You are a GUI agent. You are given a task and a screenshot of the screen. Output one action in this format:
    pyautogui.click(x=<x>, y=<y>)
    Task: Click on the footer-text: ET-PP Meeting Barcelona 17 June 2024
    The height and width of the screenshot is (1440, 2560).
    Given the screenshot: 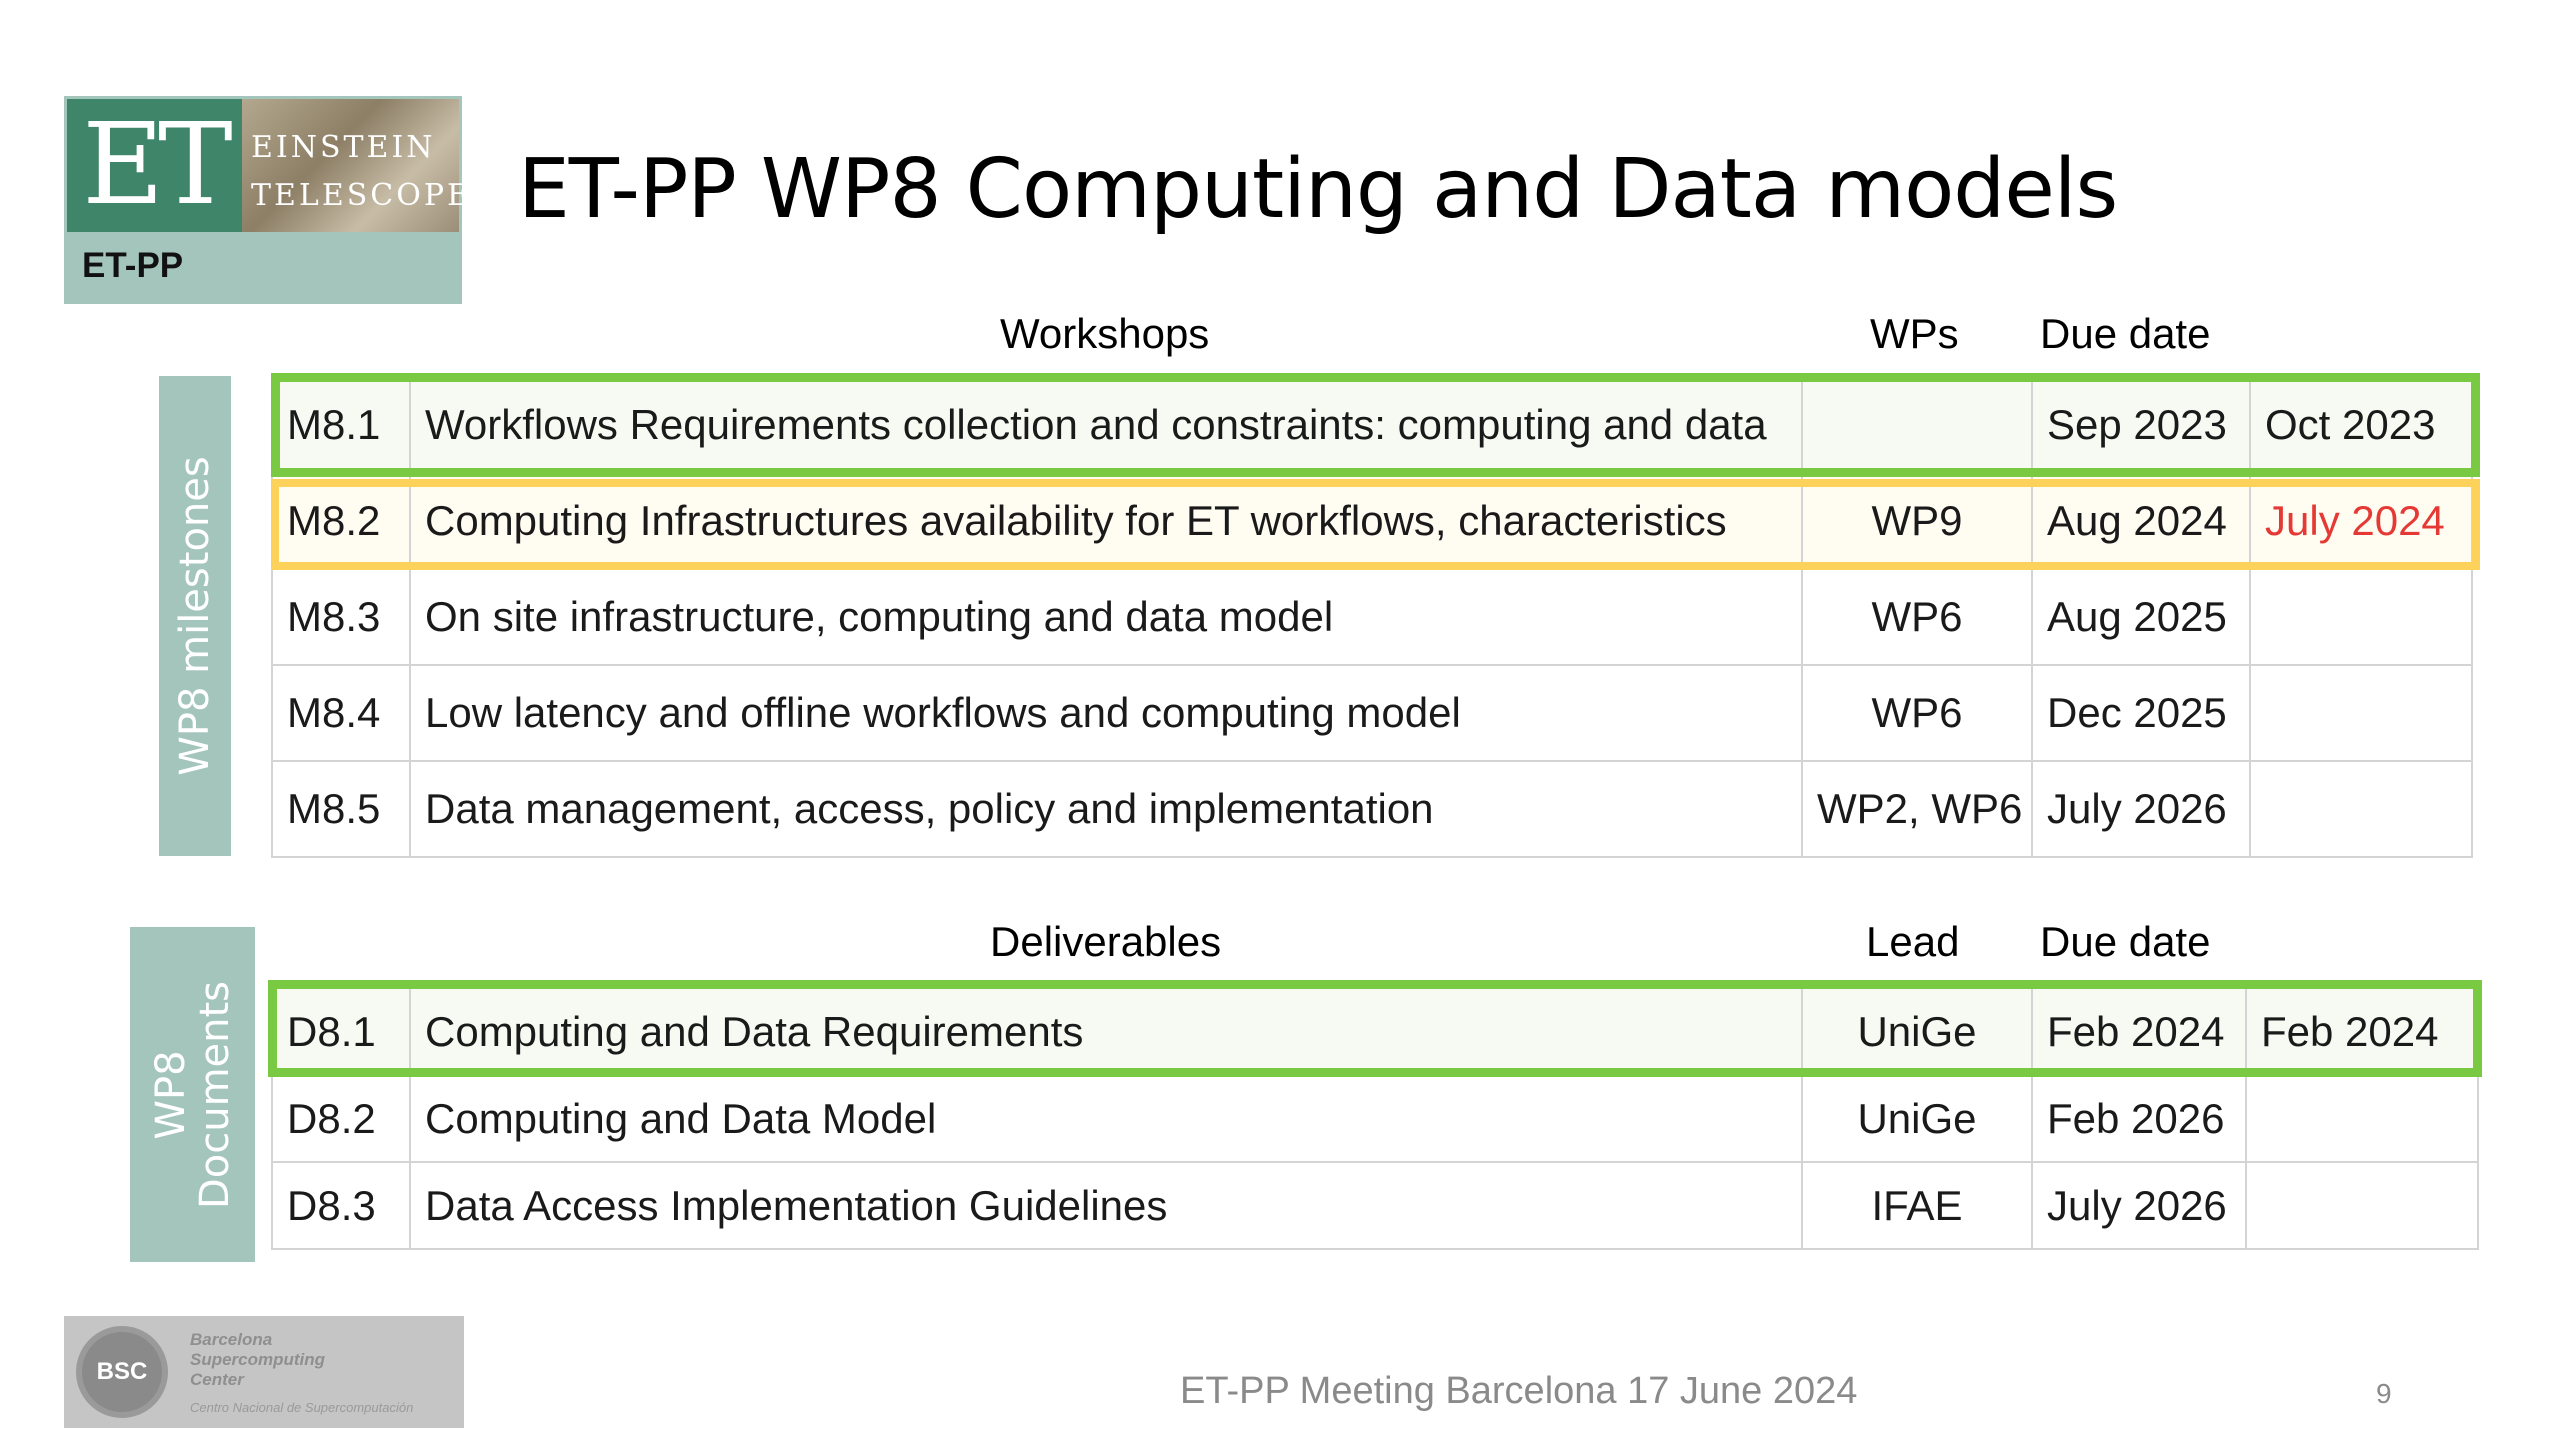 What is the action you would take?
    pyautogui.click(x=1519, y=1391)
    